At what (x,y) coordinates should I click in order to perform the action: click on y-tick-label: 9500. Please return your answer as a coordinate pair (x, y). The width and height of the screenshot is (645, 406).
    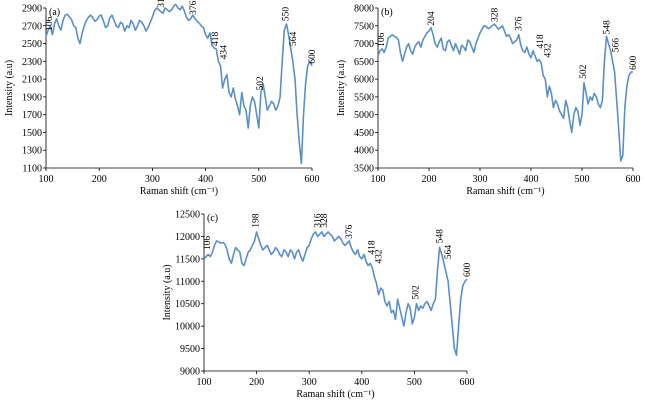
    Looking at the image, I should click on (190, 349).